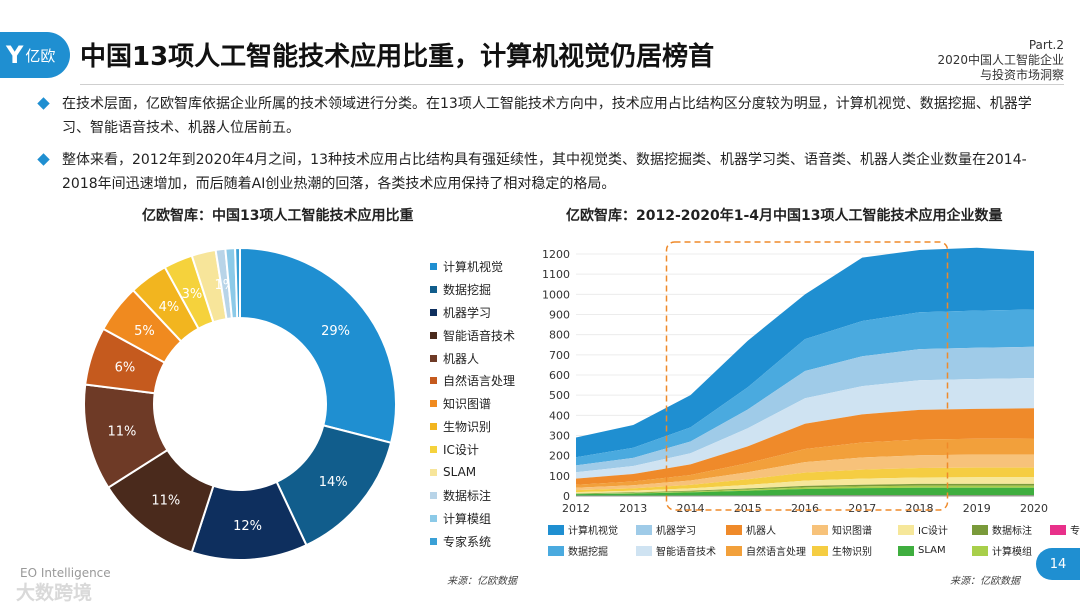 The width and height of the screenshot is (1080, 608). What do you see at coordinates (862, 508) in the screenshot?
I see `x-tick-label: 2017` at bounding box center [862, 508].